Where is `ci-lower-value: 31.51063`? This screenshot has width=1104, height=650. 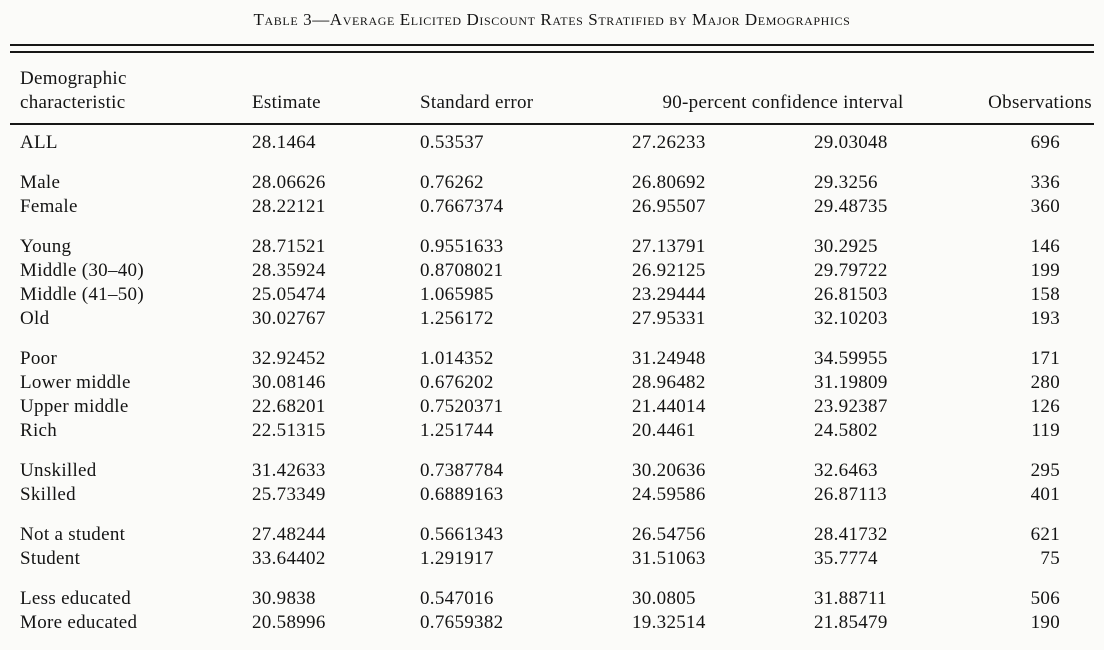
ci-lower-value: 31.51063 is located at coordinates (669, 558).